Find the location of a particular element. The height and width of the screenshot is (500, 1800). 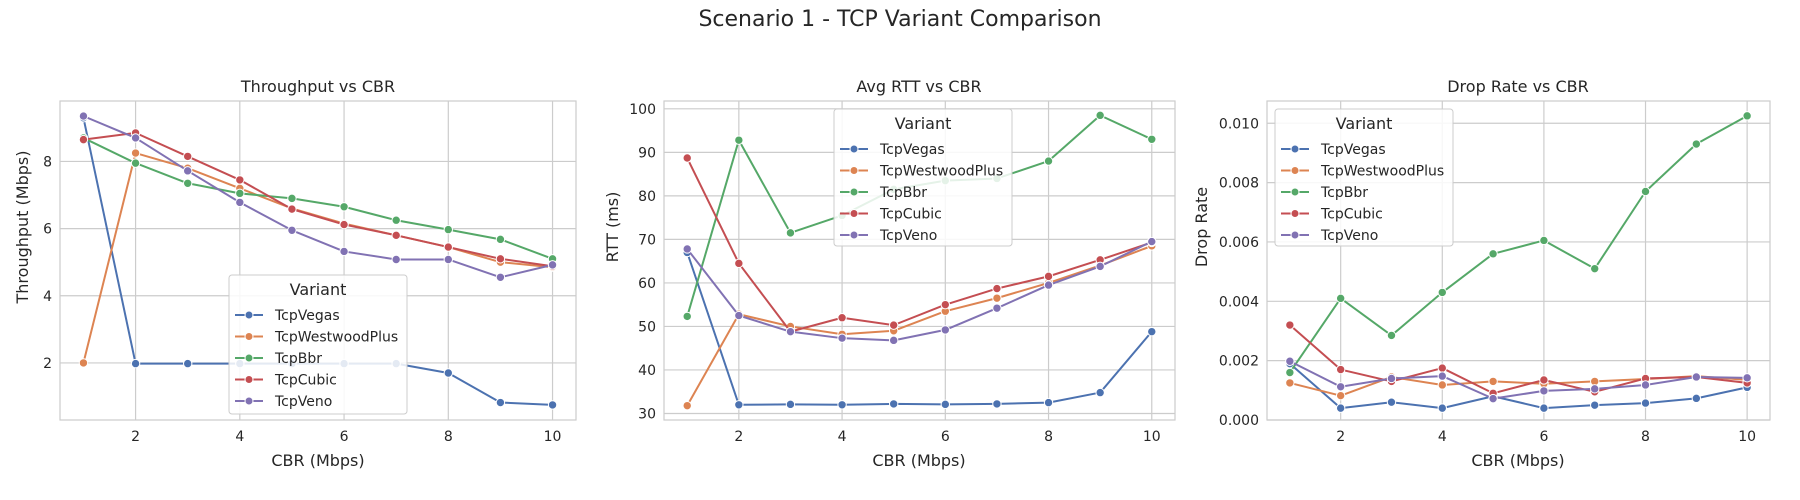

throughput-legend-marker-tcp-vegas is located at coordinates (249, 315).